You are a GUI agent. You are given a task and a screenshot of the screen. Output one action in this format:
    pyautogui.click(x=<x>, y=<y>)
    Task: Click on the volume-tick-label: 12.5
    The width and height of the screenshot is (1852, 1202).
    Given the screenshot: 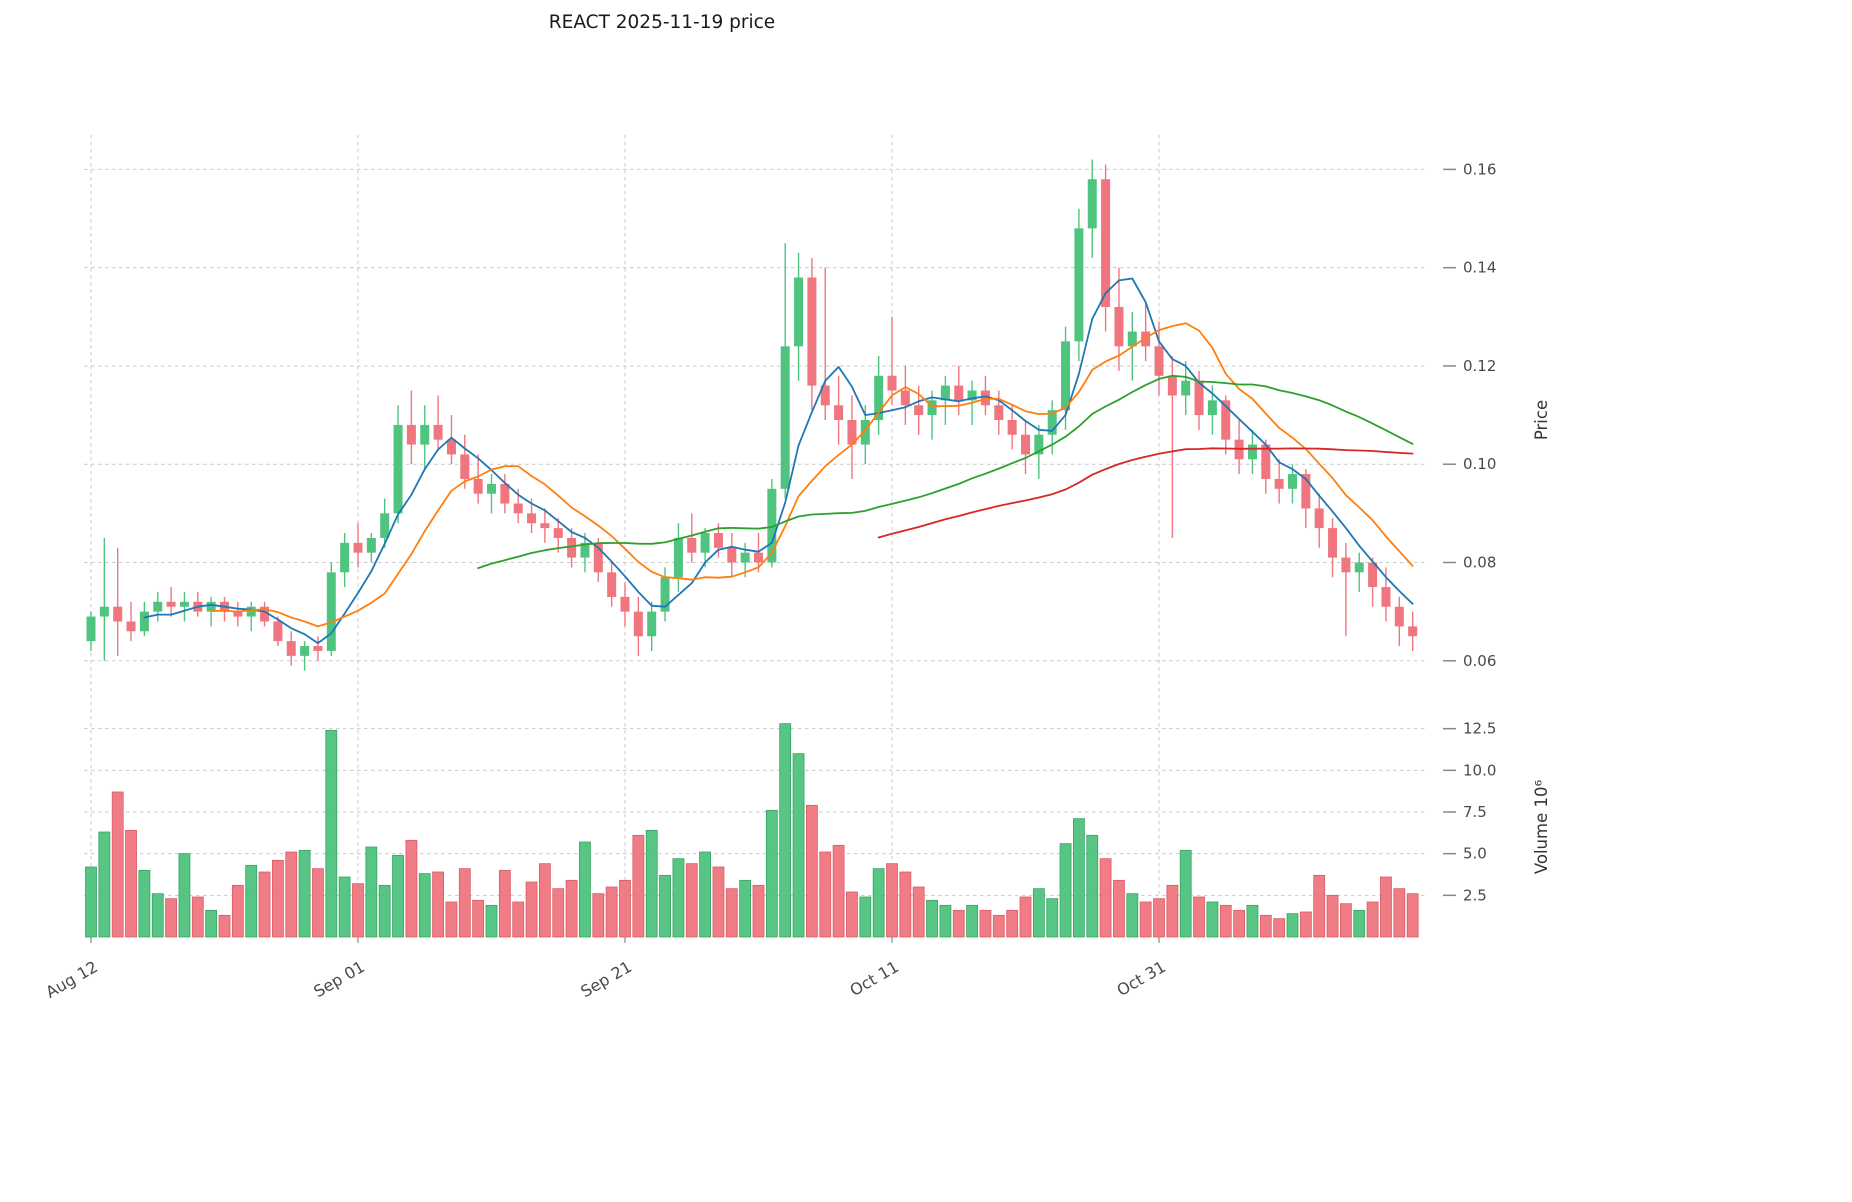 What is the action you would take?
    pyautogui.click(x=1479, y=729)
    